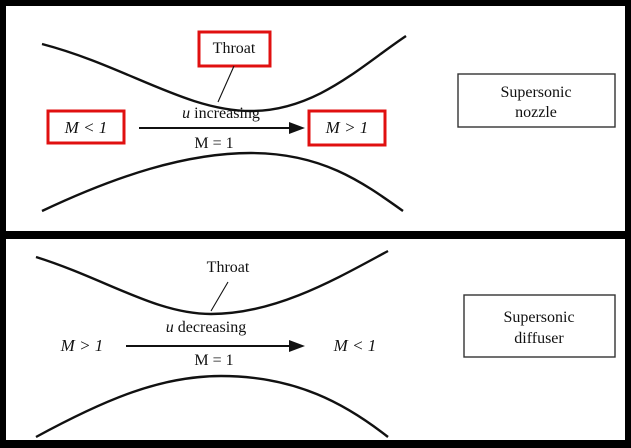 This screenshot has height=448, width=631. Describe the element at coordinates (82, 345) in the screenshot. I see `diffuser-inlet-mach: M > 1` at that location.